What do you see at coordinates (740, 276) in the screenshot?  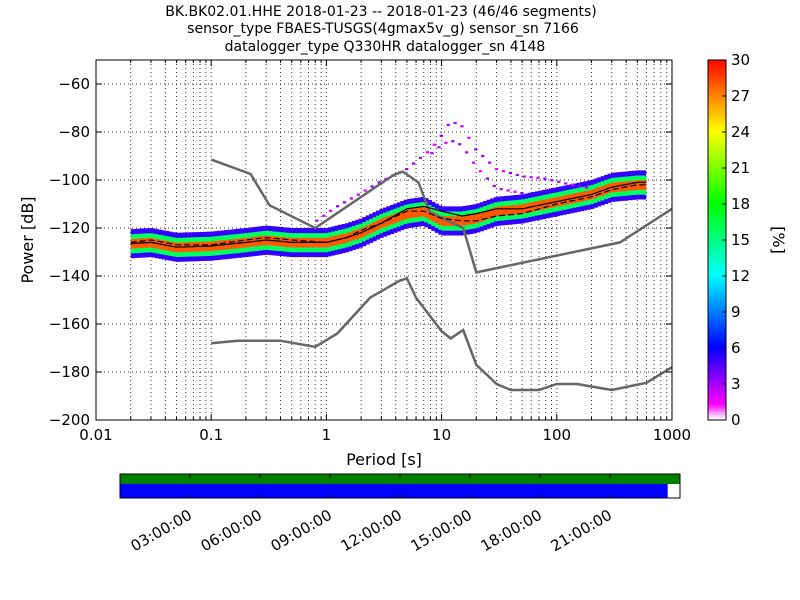 I see `colorbar-tick-label: 12` at bounding box center [740, 276].